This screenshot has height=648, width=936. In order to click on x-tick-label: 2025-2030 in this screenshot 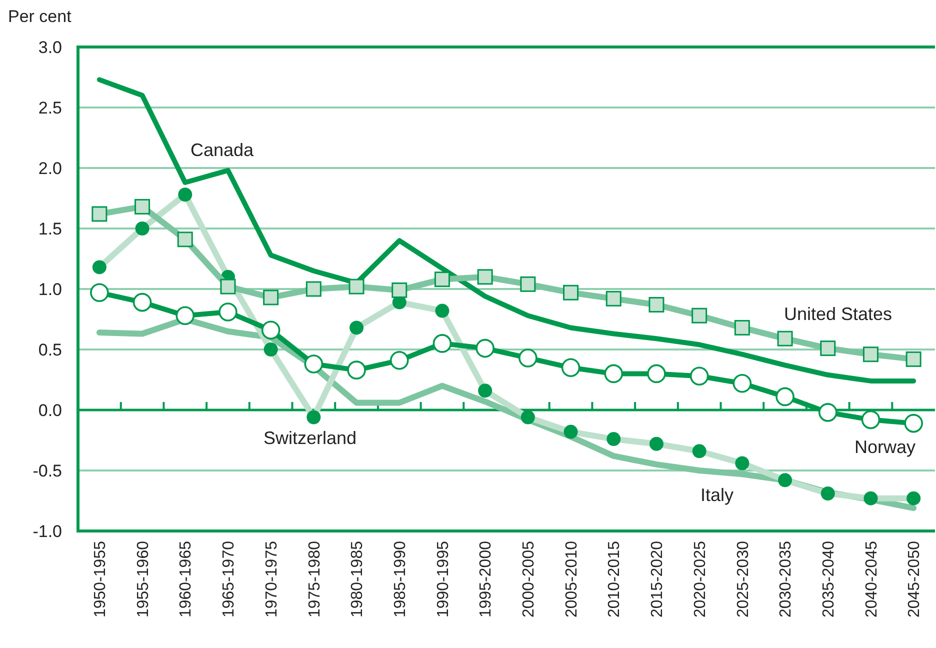, I will do `click(743, 579)`.